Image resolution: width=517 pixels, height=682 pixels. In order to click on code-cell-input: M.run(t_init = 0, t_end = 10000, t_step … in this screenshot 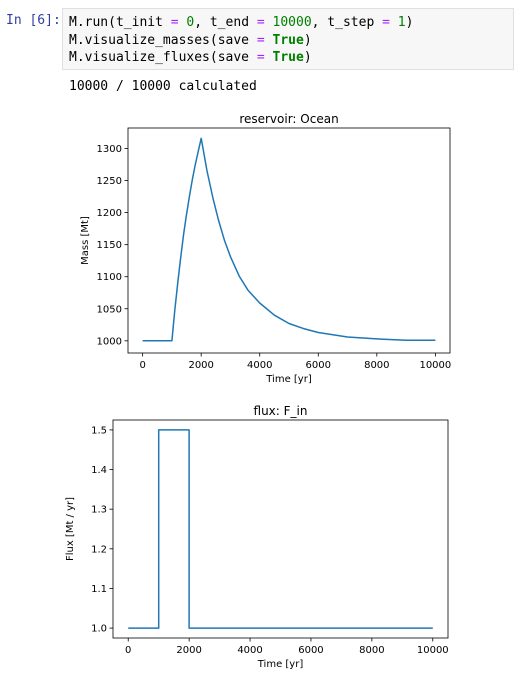, I will do `click(288, 39)`.